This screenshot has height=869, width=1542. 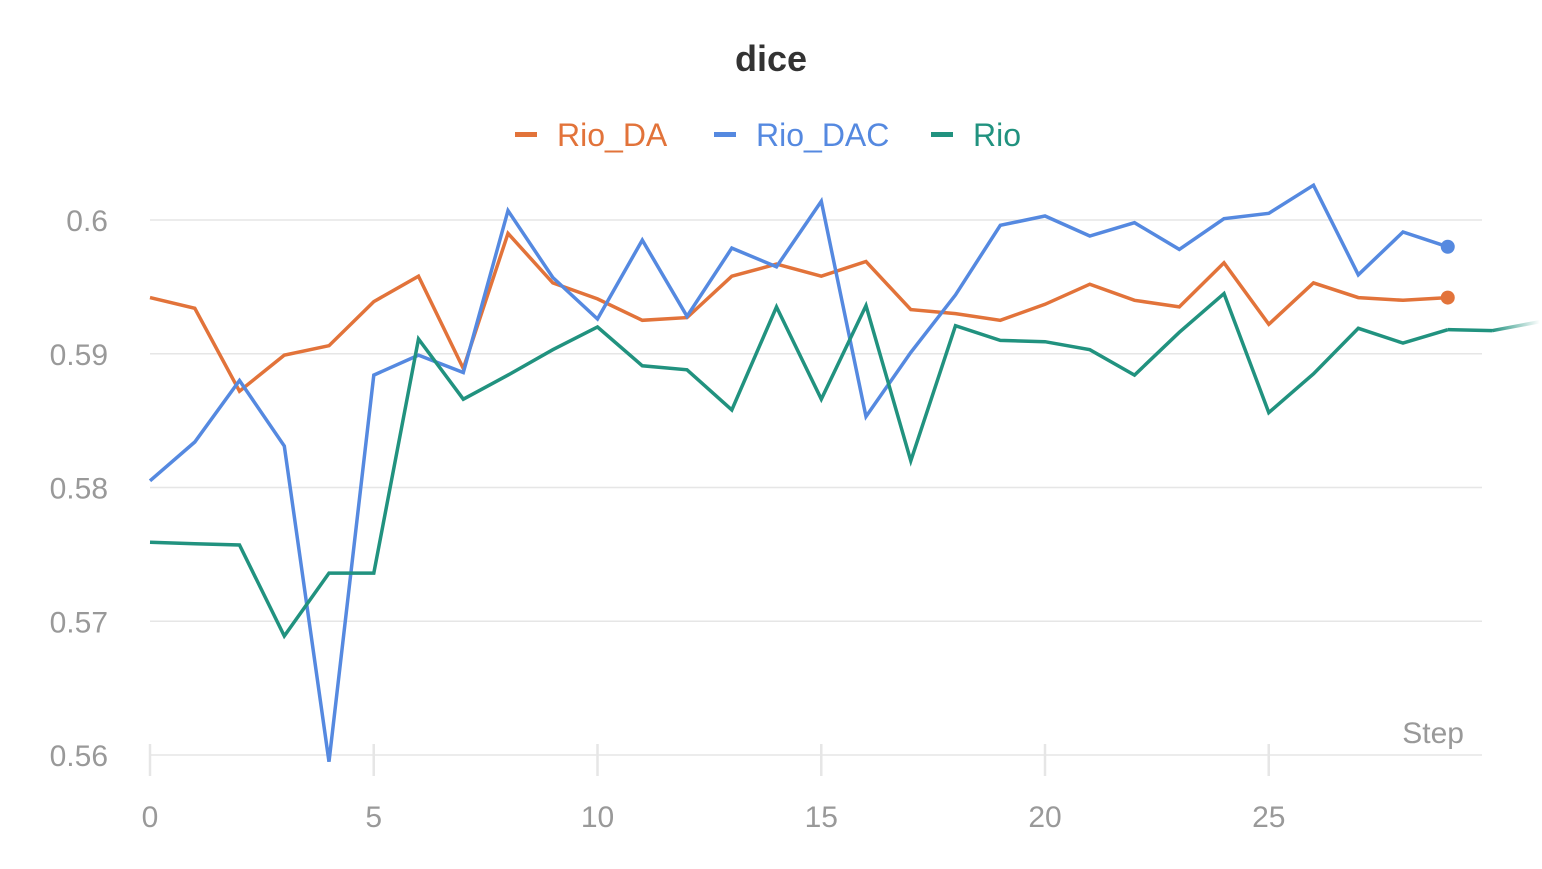 What do you see at coordinates (79, 756) in the screenshot?
I see `y-tick-label: 0.56` at bounding box center [79, 756].